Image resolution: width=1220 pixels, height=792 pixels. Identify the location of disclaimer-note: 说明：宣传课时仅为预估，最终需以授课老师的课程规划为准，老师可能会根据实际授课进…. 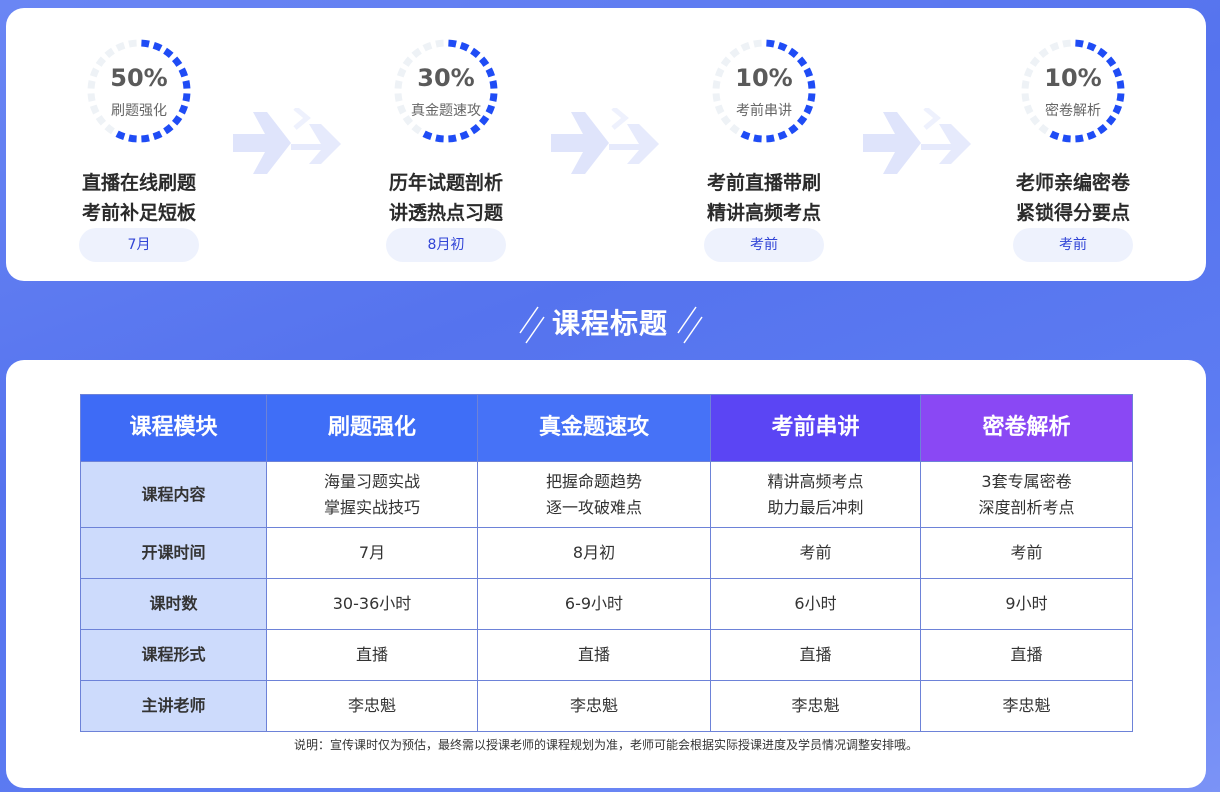
(605, 745).